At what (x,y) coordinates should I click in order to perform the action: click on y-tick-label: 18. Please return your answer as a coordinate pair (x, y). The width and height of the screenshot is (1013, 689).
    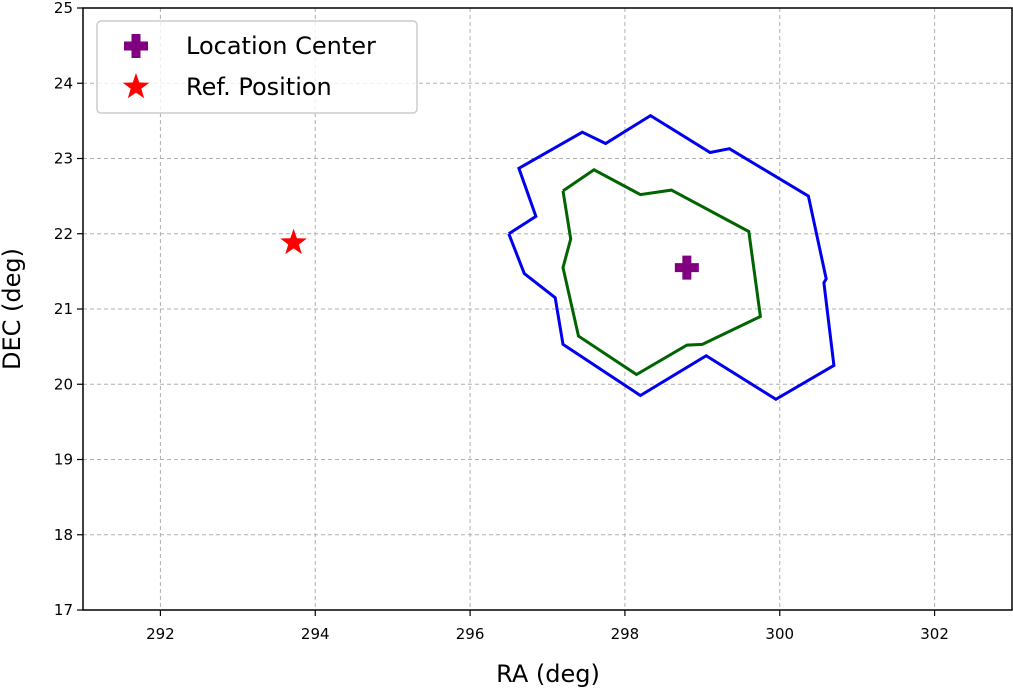
    Looking at the image, I should click on (63, 535).